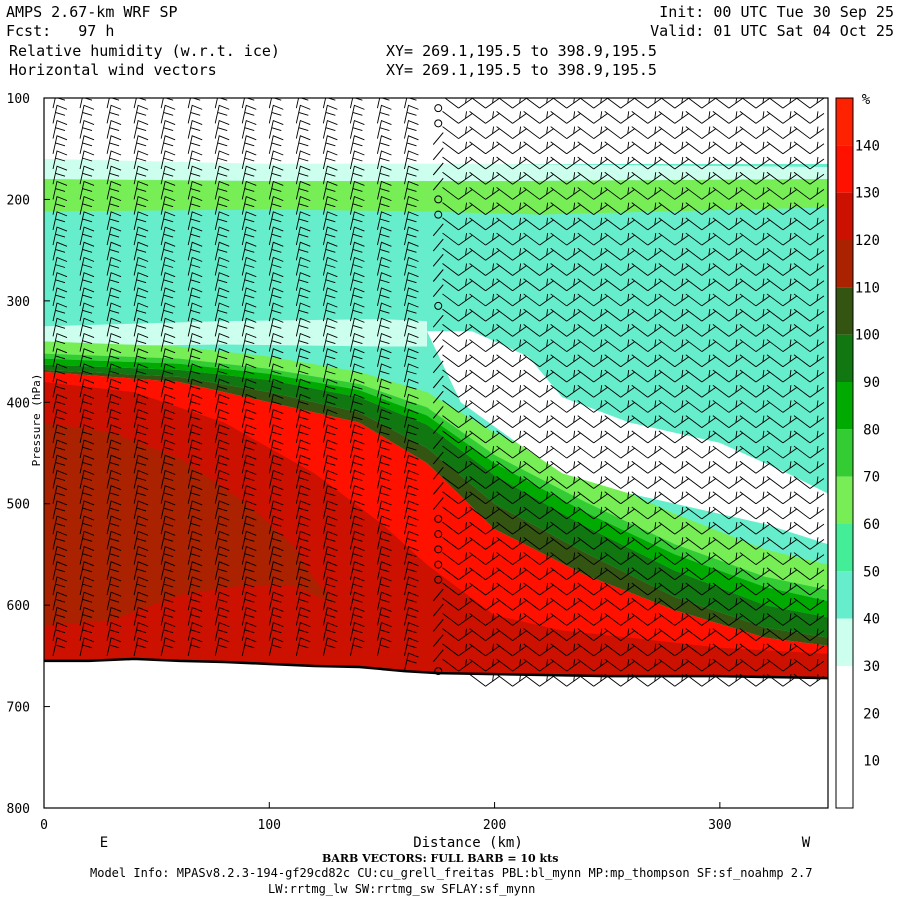 The width and height of the screenshot is (900, 900). Describe the element at coordinates (269, 825) in the screenshot. I see `x-tick-label: 100` at that location.